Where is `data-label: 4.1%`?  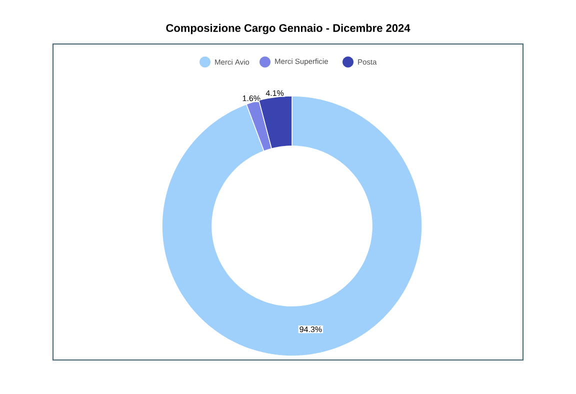
data-label: 4.1% is located at coordinates (275, 93).